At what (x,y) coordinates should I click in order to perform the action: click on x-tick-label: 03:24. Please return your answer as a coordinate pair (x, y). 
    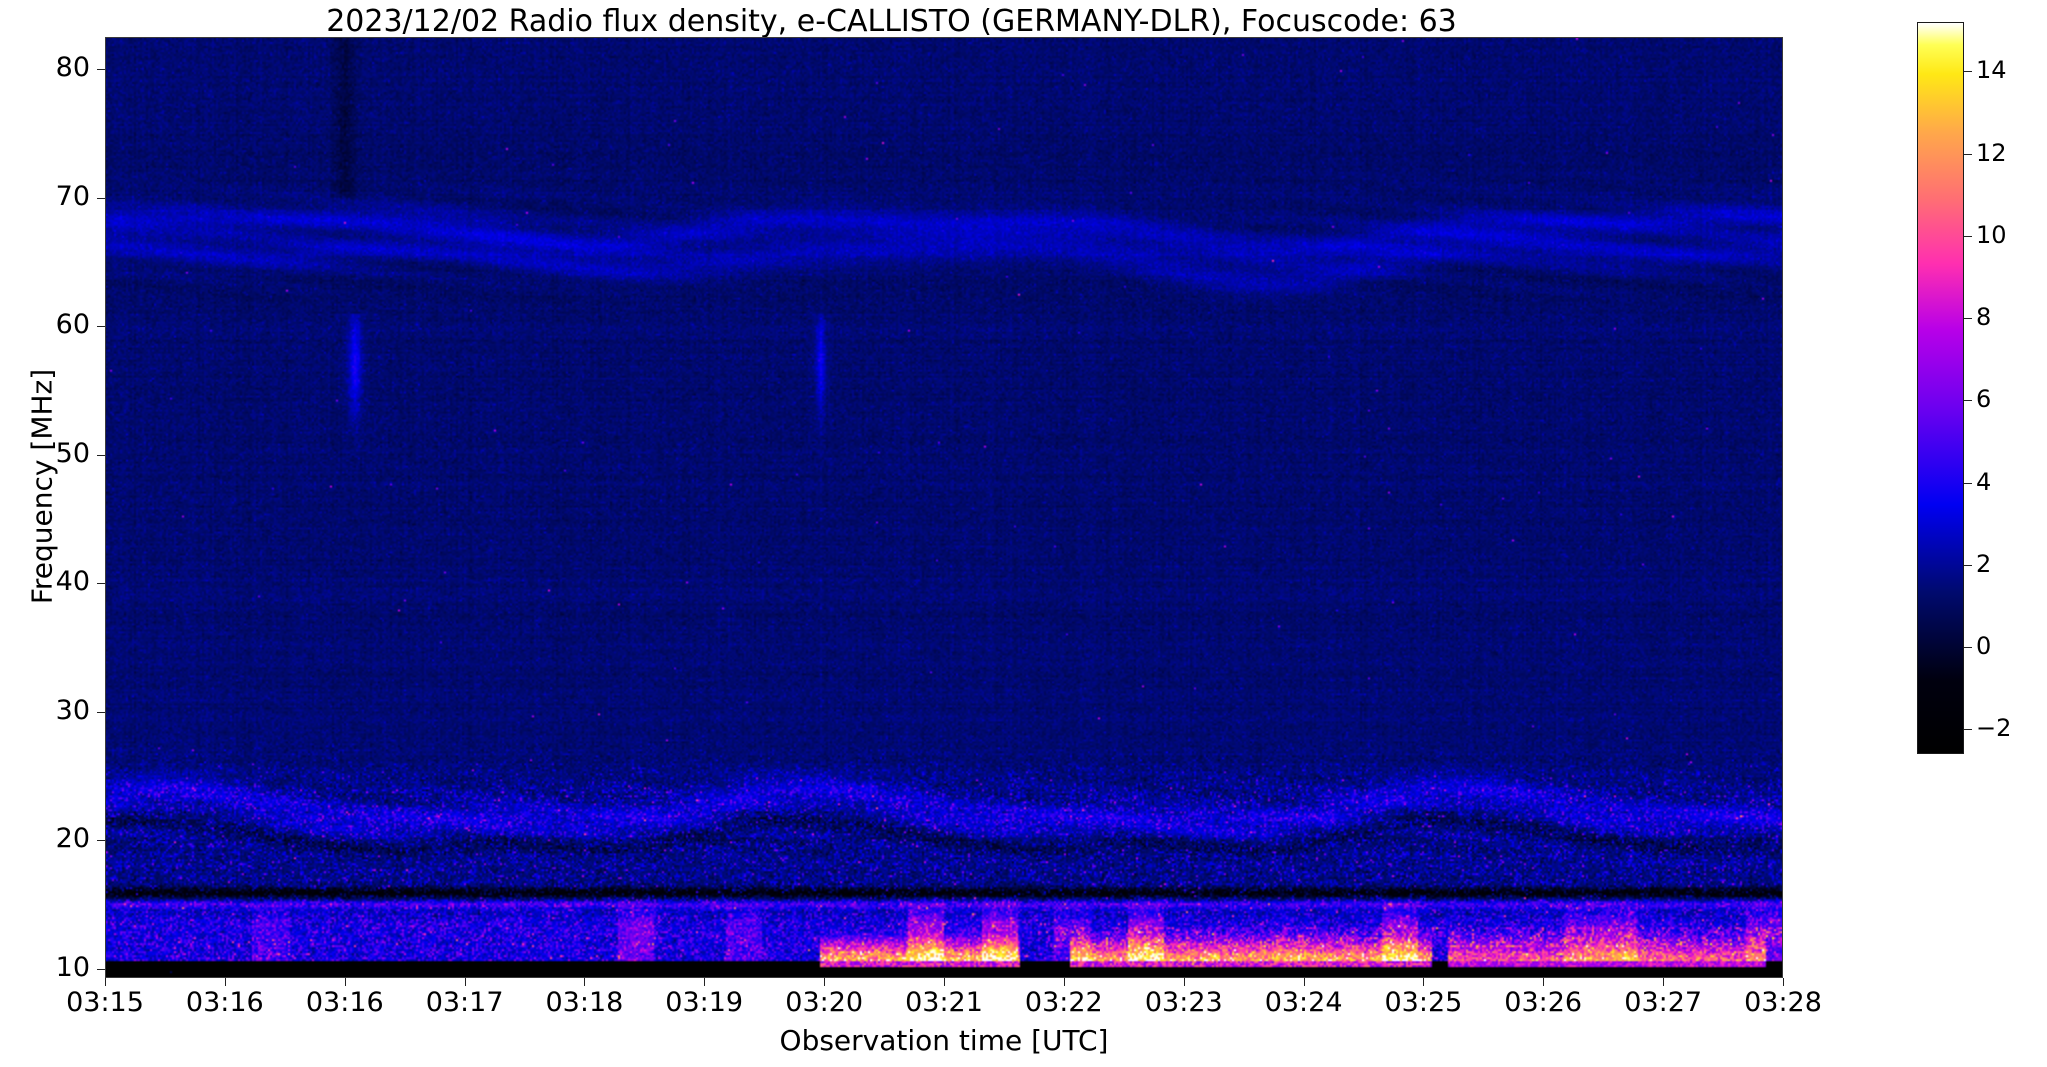
    Looking at the image, I should click on (1303, 1002).